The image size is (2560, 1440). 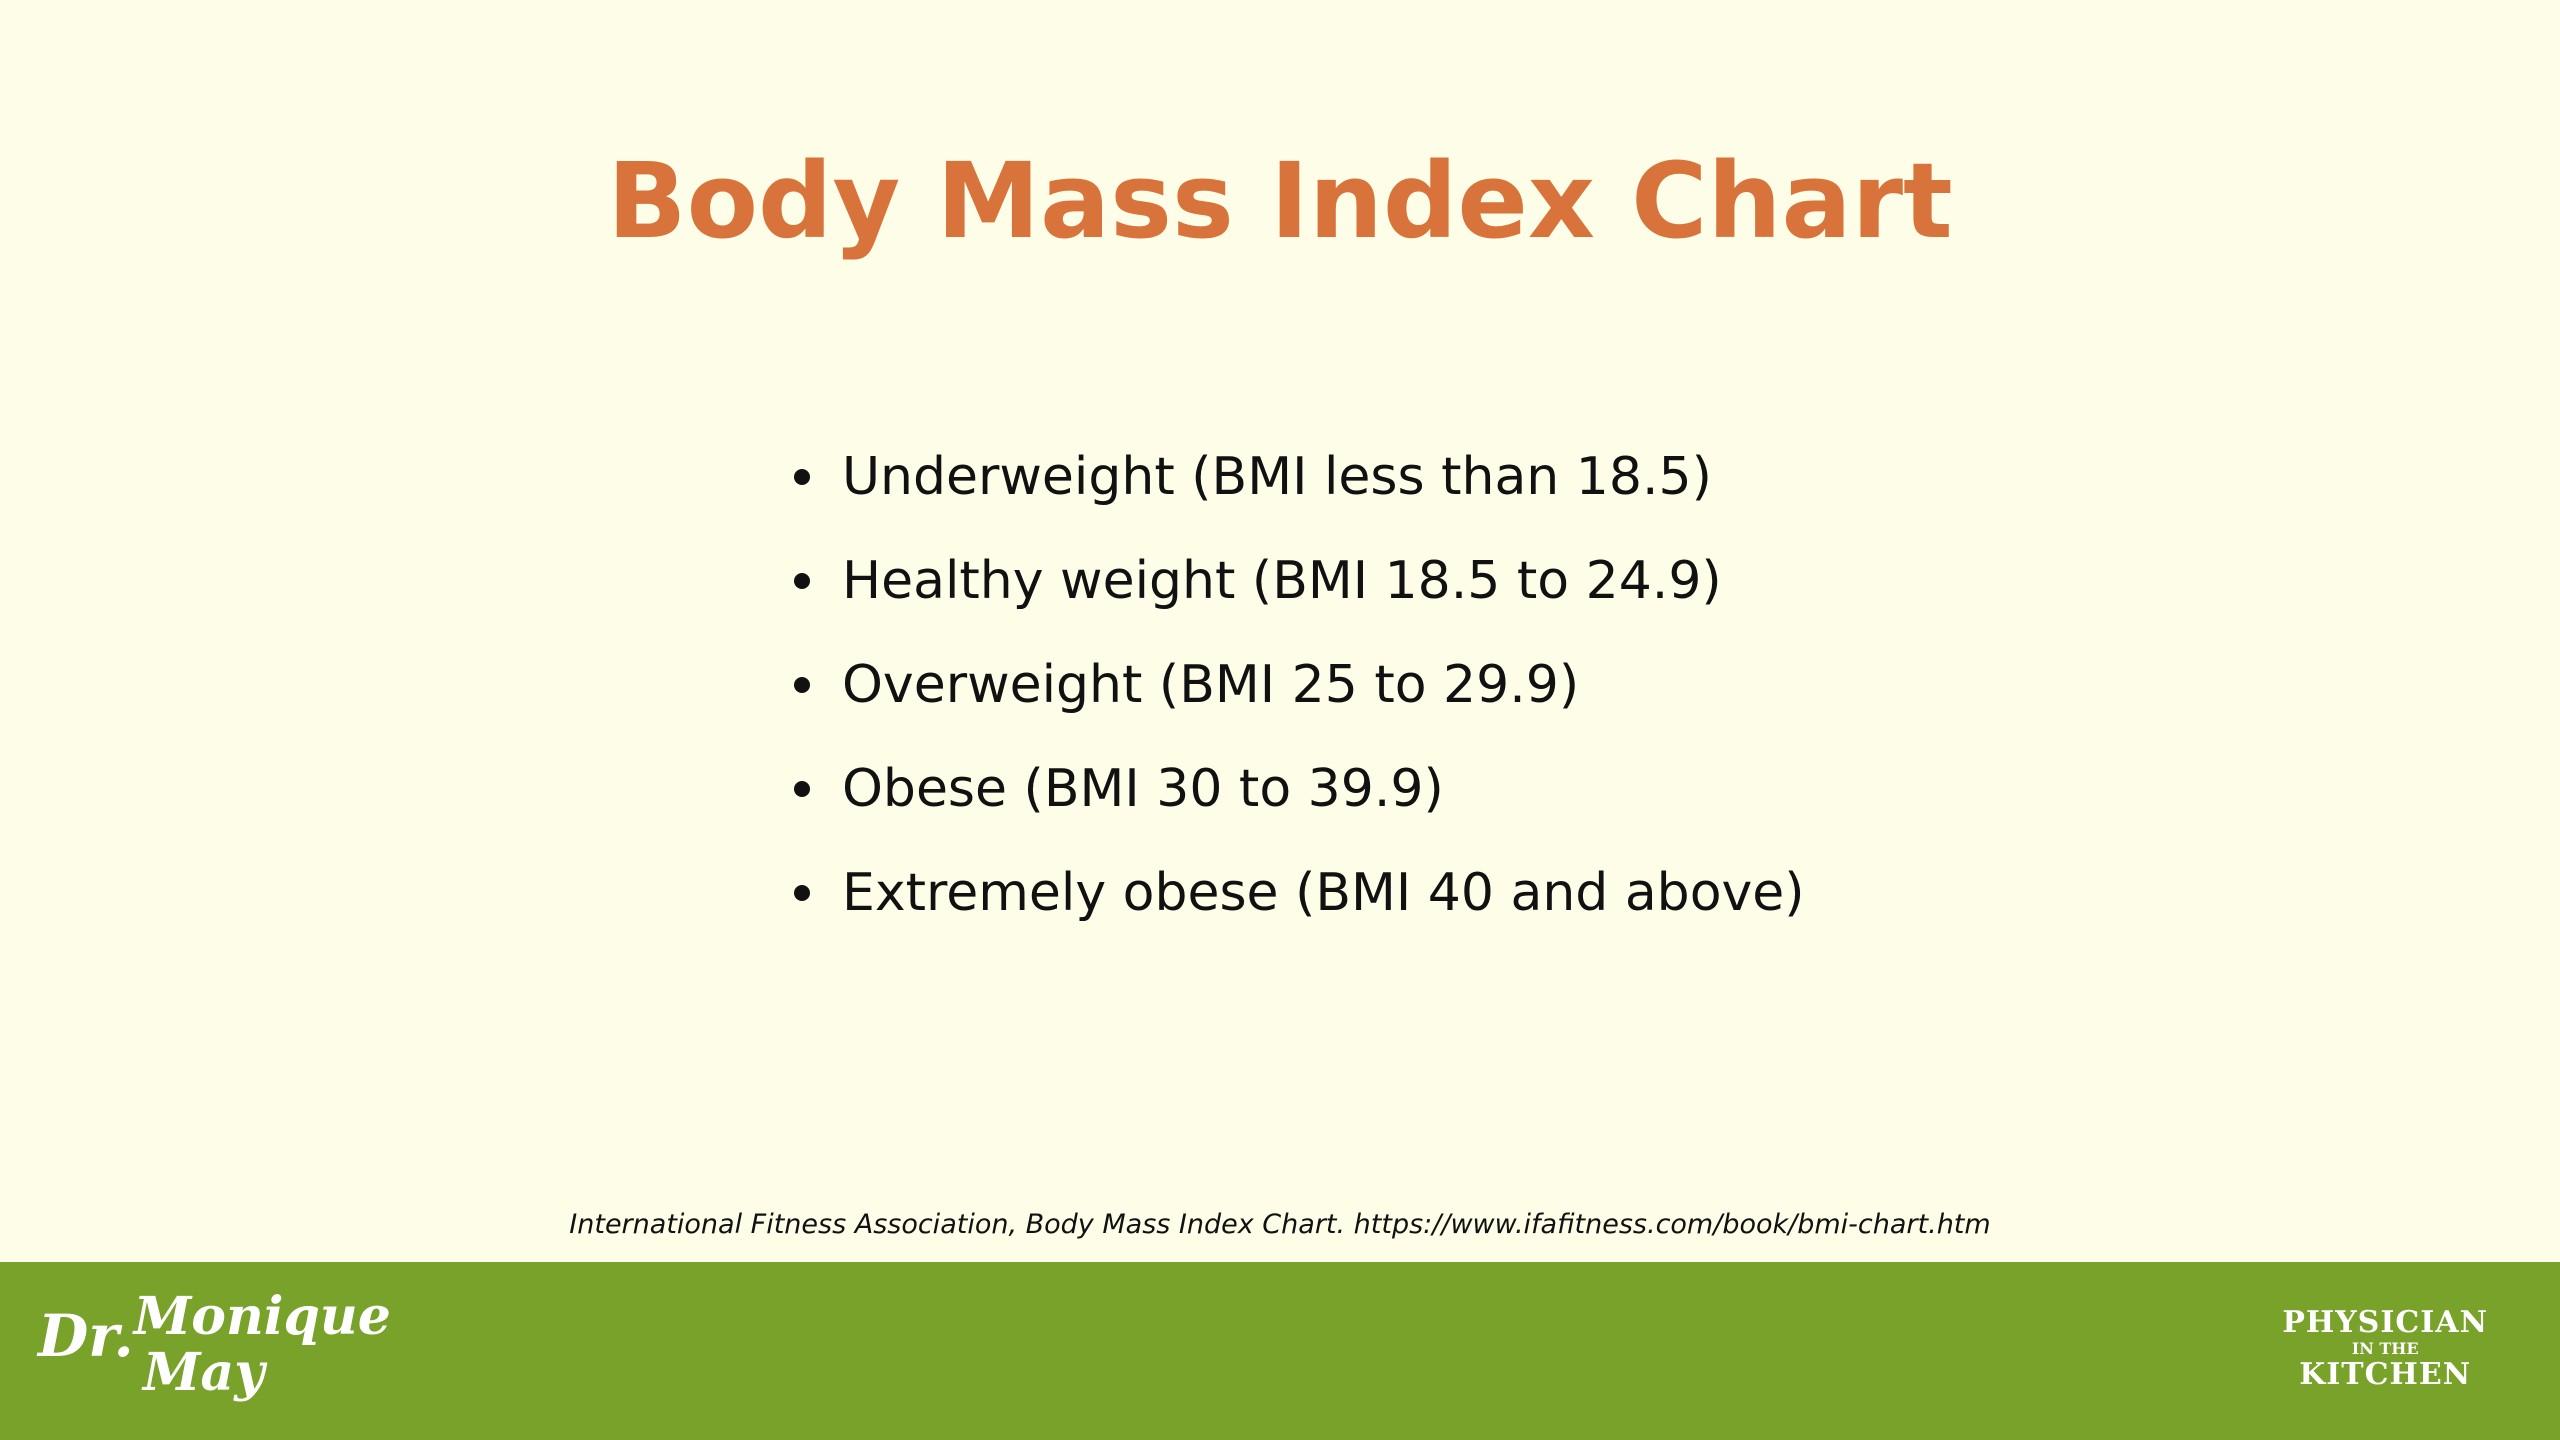 I want to click on footer: Dr.Monique May PHYSICIAN IN THE KITCHEN, so click(x=1280, y=1351).